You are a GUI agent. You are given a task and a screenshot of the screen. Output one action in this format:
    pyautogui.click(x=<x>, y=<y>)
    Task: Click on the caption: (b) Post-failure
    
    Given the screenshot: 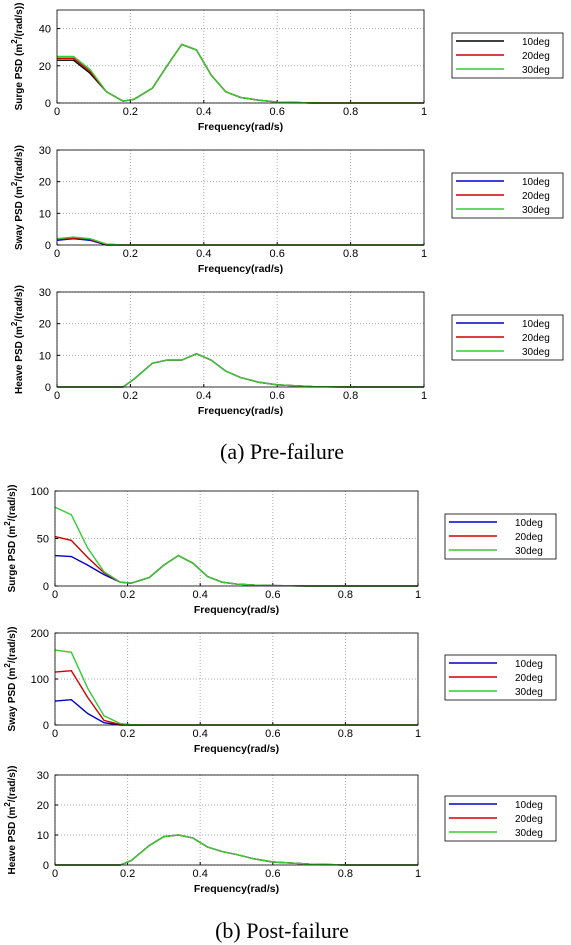 What is the action you would take?
    pyautogui.click(x=282, y=930)
    